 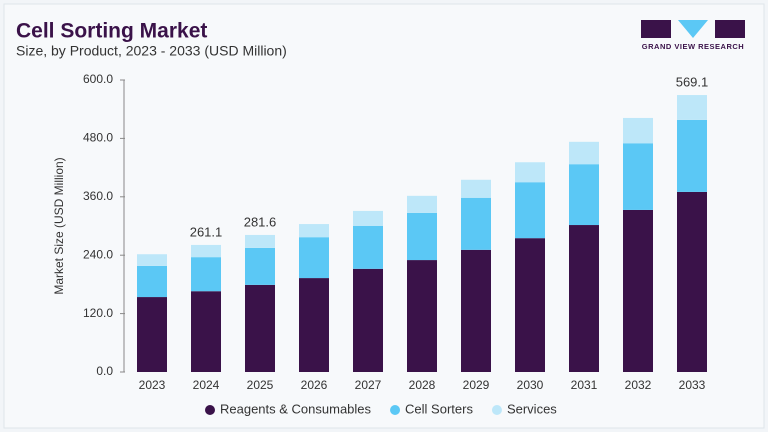 I want to click on x-tick-label: 2027, so click(x=368, y=385).